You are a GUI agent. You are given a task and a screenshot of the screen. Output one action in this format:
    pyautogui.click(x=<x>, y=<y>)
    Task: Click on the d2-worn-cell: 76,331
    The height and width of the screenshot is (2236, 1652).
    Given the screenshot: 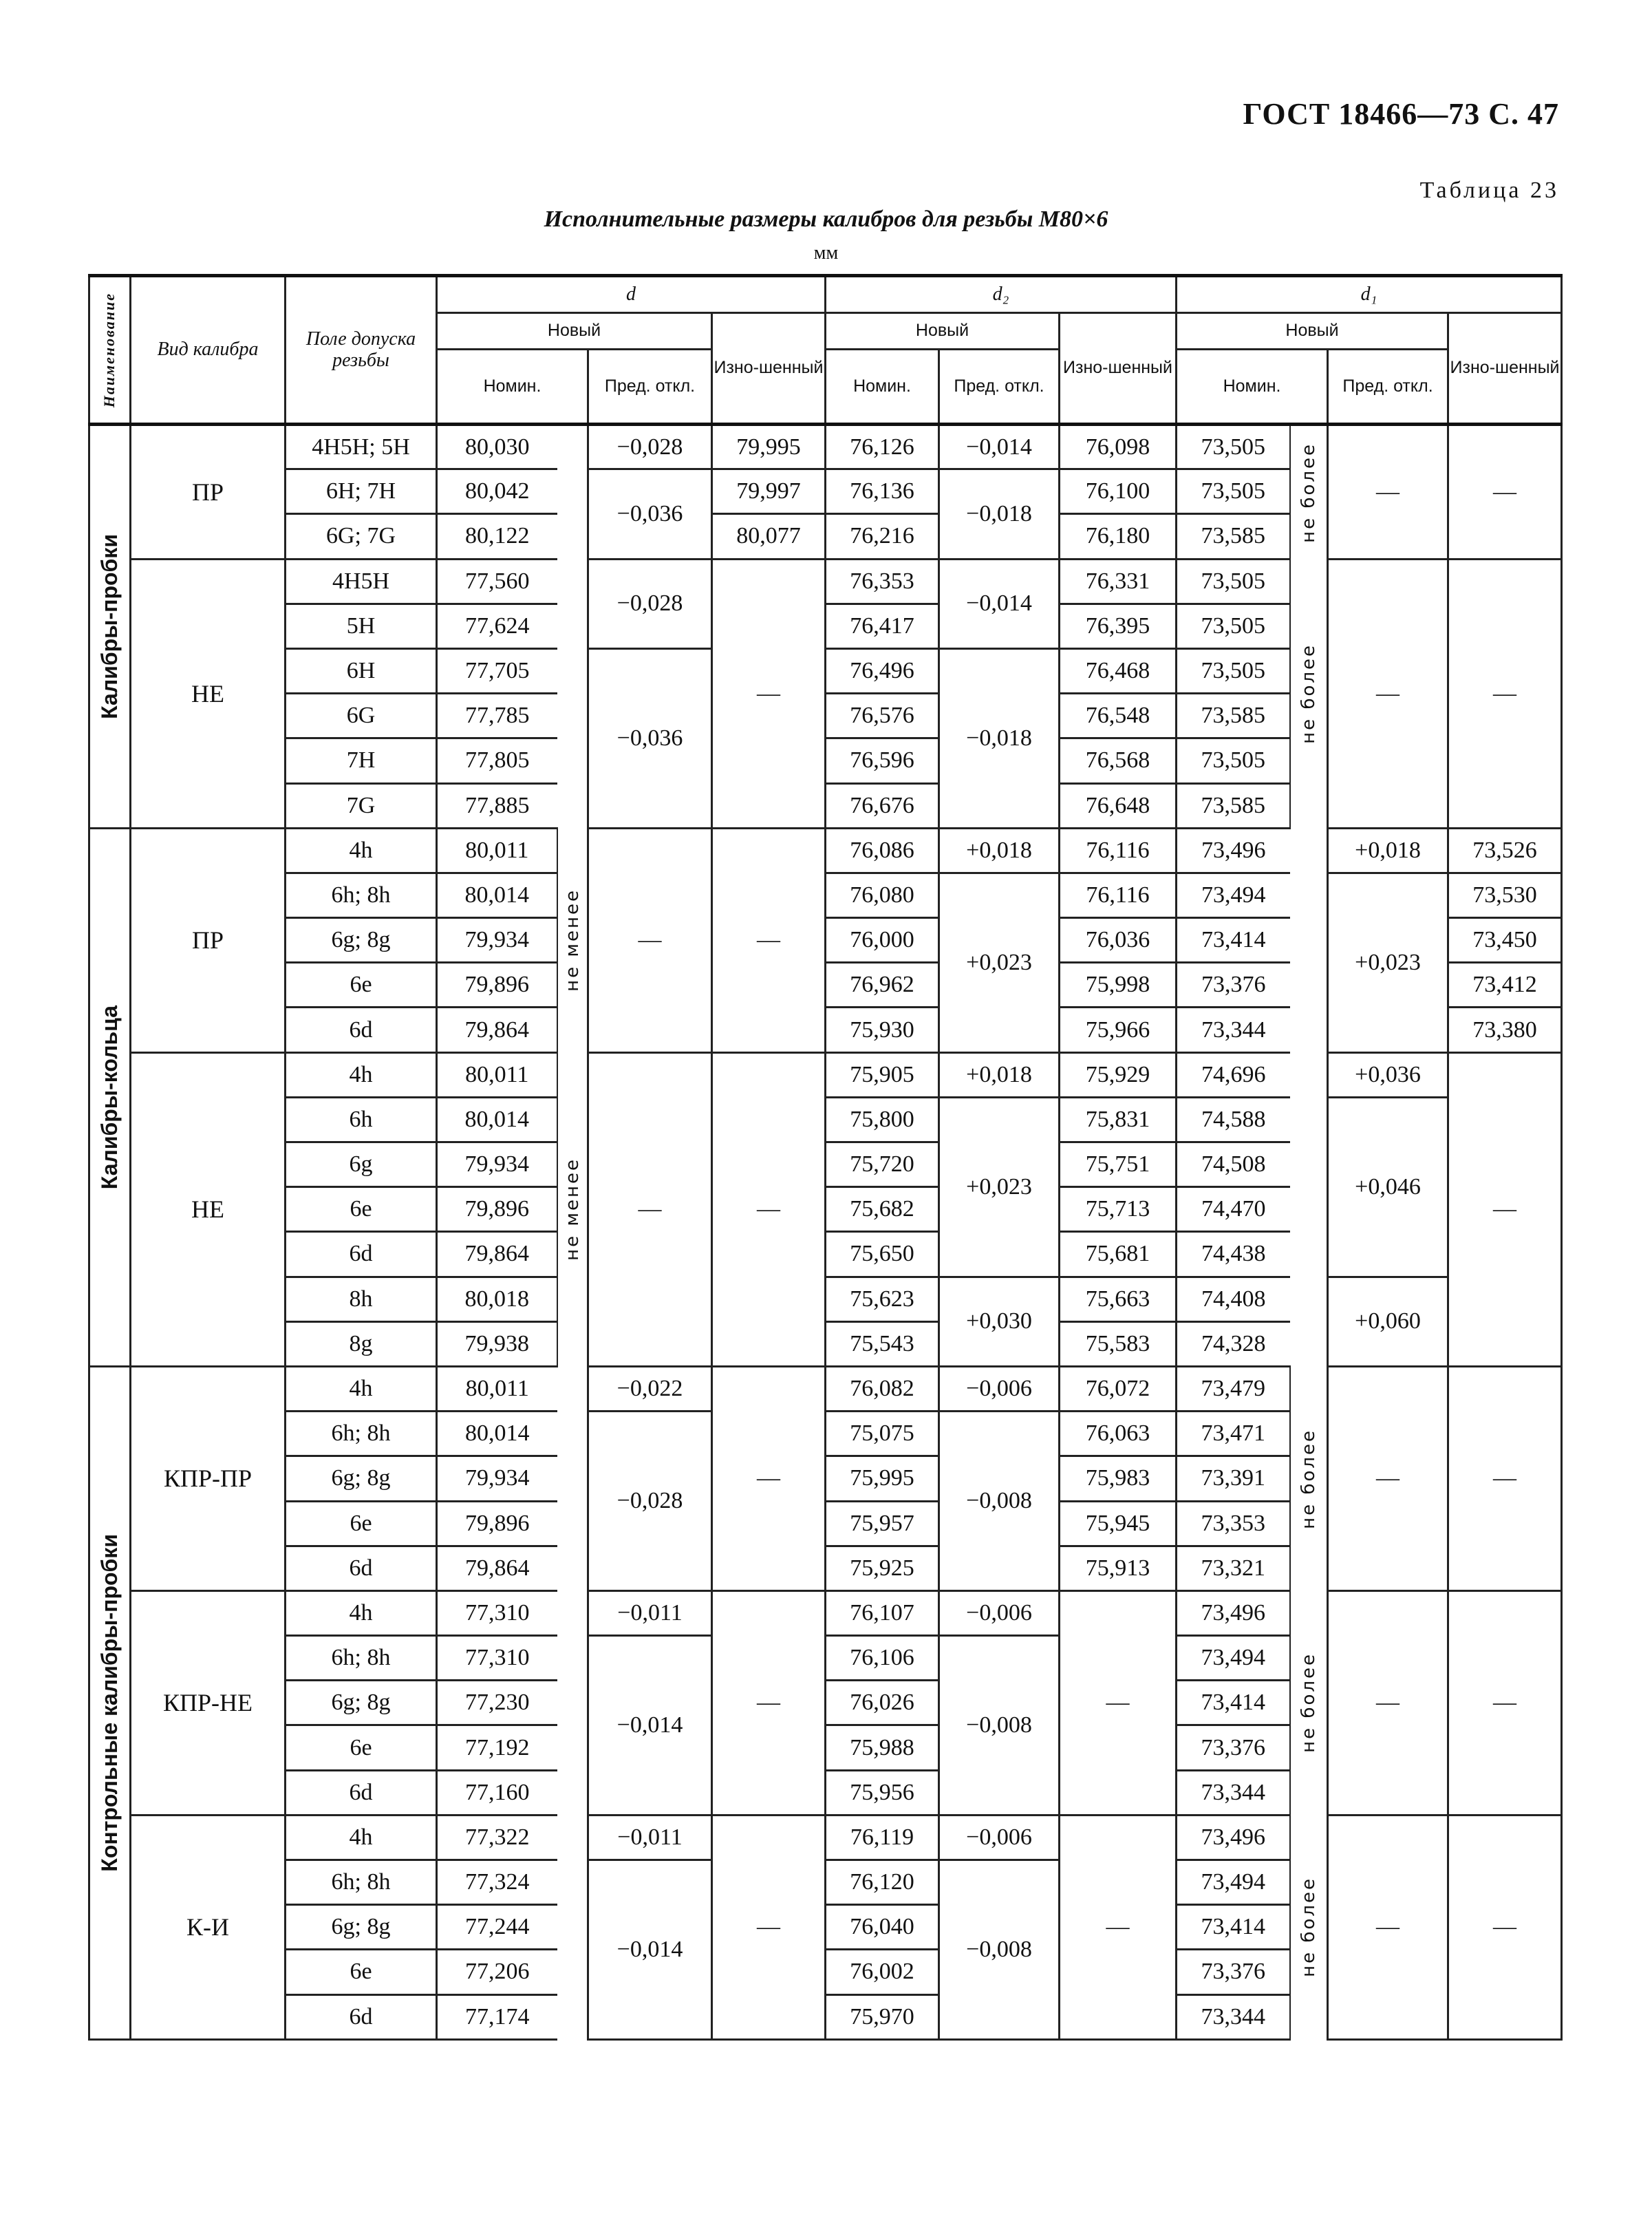 What is the action you would take?
    pyautogui.click(x=1118, y=582)
    